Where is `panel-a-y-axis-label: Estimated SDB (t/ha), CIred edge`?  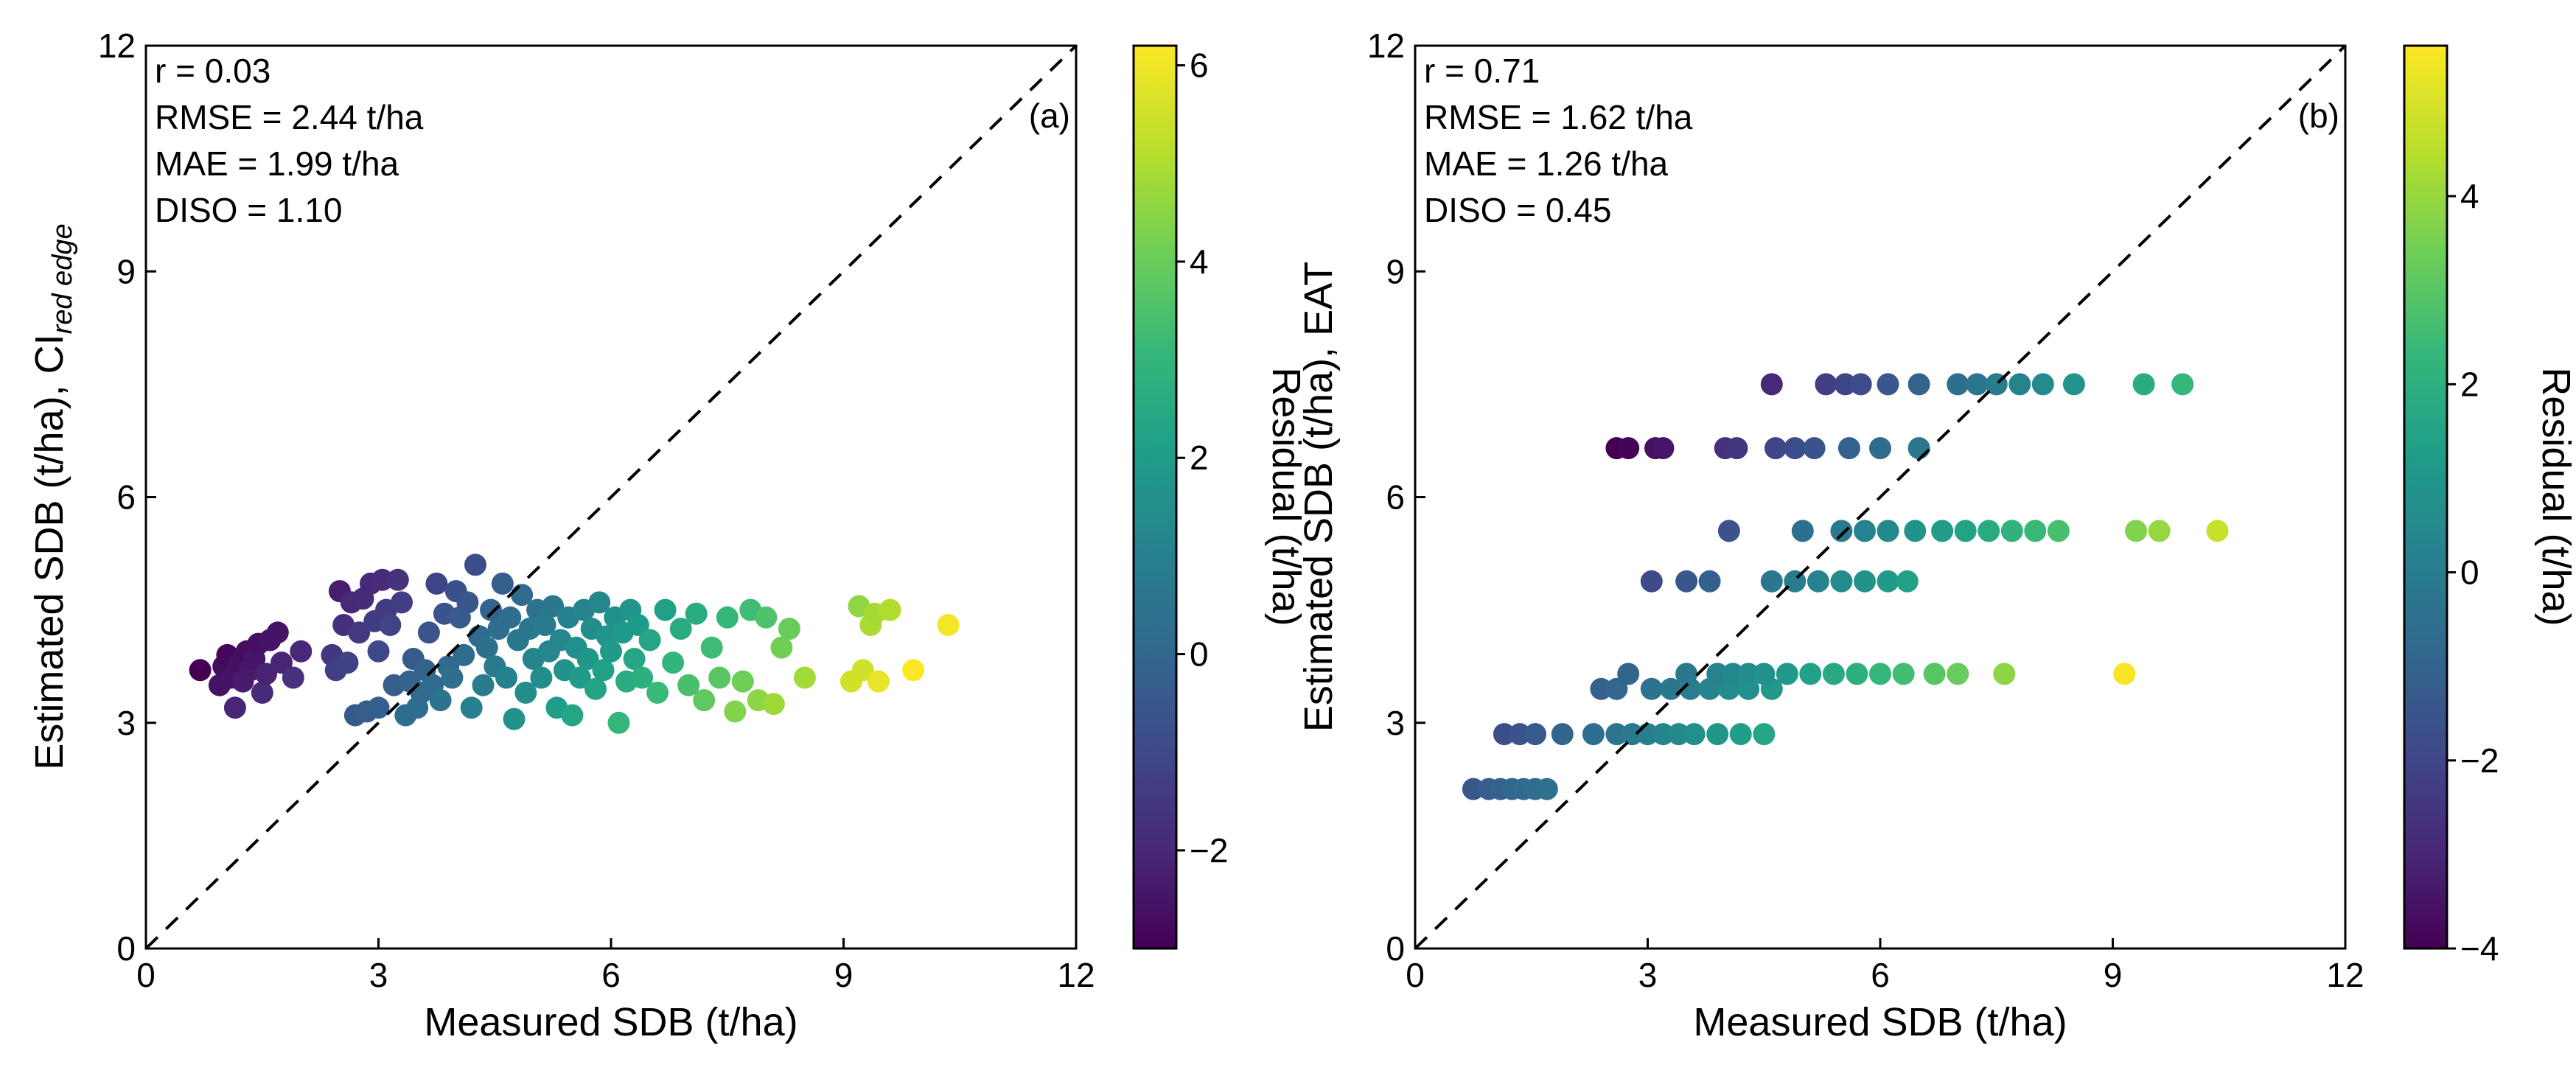 panel-a-y-axis-label: Estimated SDB (t/ha), CIred edge is located at coordinates (52, 496).